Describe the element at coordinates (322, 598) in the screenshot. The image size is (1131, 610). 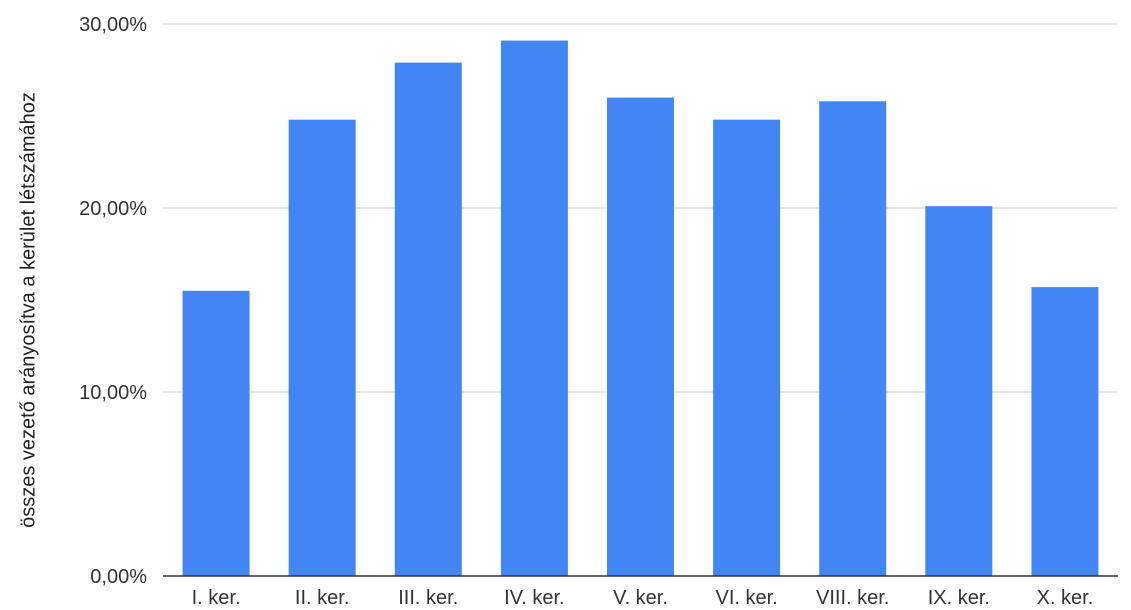
I see `x-tick-label: II. ker.` at that location.